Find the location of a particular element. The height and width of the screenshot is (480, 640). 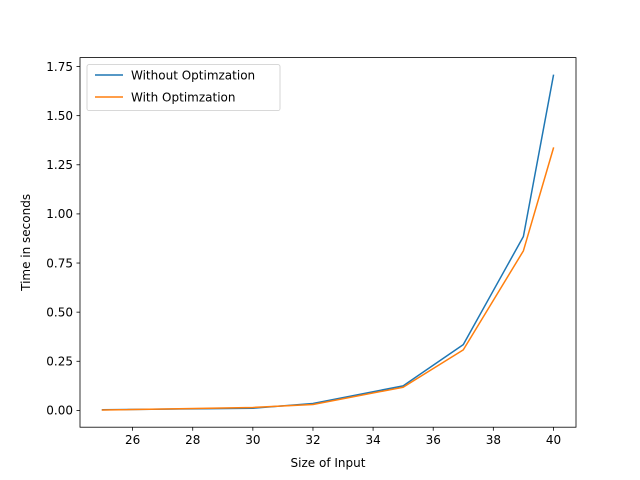

x-tick-label-38: 38 is located at coordinates (493, 440).